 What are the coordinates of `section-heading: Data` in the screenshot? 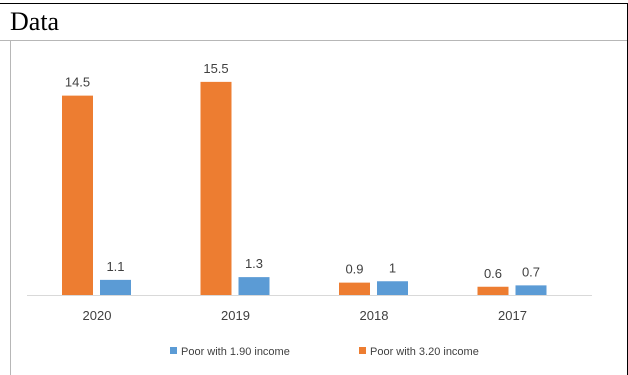 It's located at (35, 21).